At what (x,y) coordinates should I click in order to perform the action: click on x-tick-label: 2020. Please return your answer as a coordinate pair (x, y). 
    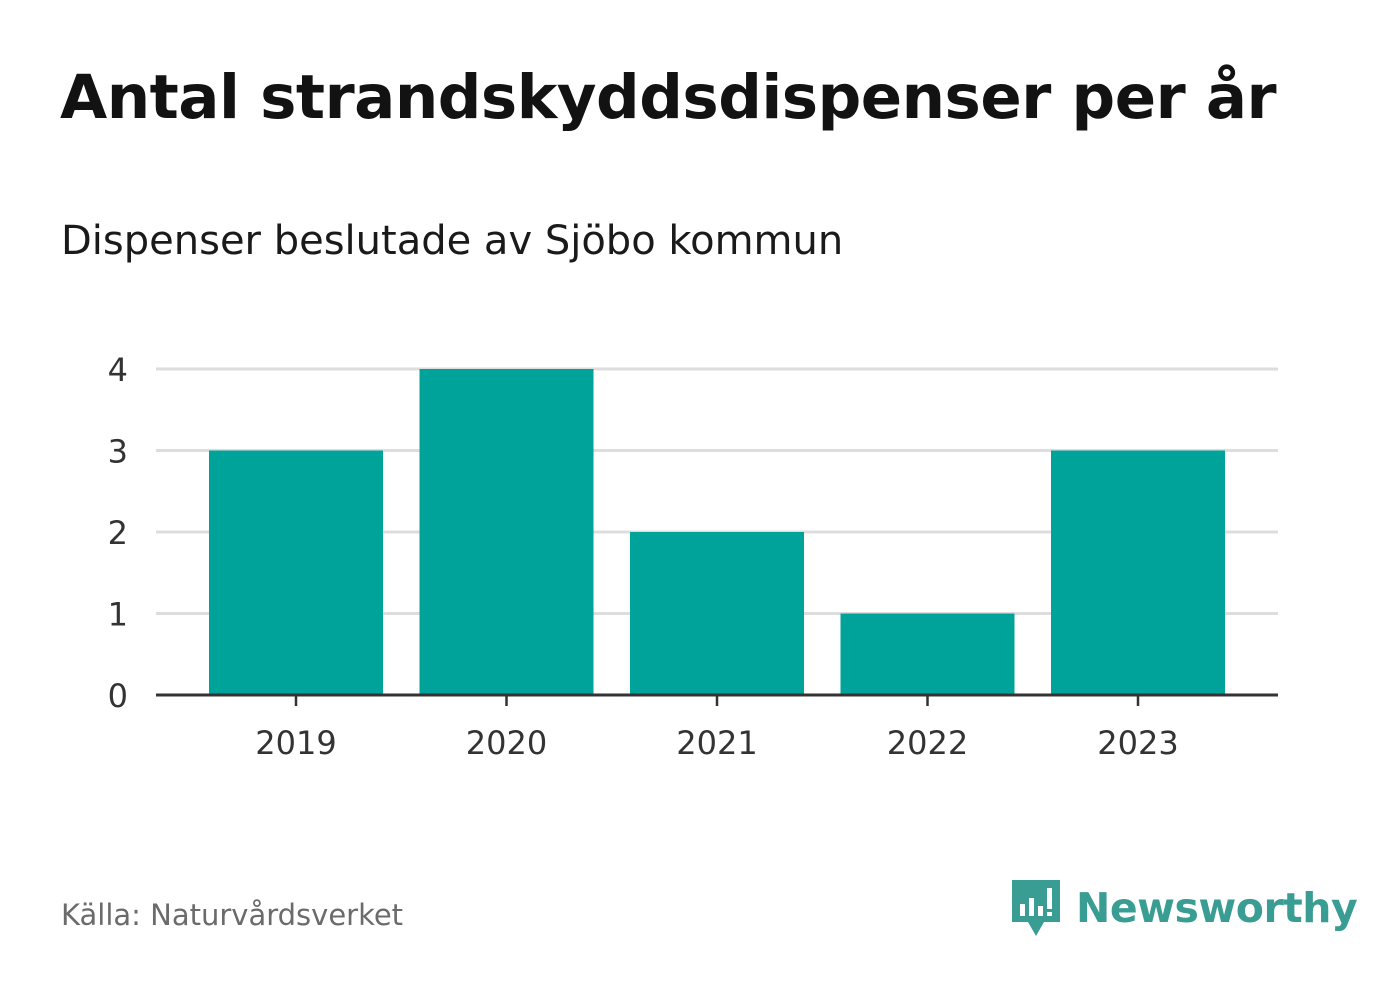
    Looking at the image, I should click on (506, 743).